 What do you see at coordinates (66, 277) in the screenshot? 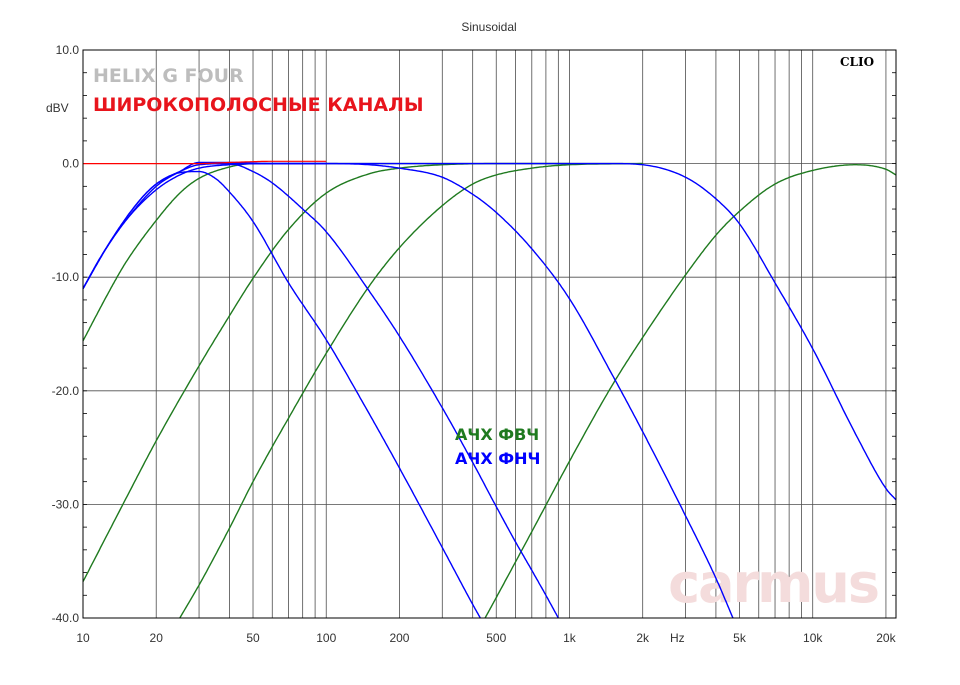
I see `y-tick-label: -10.0` at bounding box center [66, 277].